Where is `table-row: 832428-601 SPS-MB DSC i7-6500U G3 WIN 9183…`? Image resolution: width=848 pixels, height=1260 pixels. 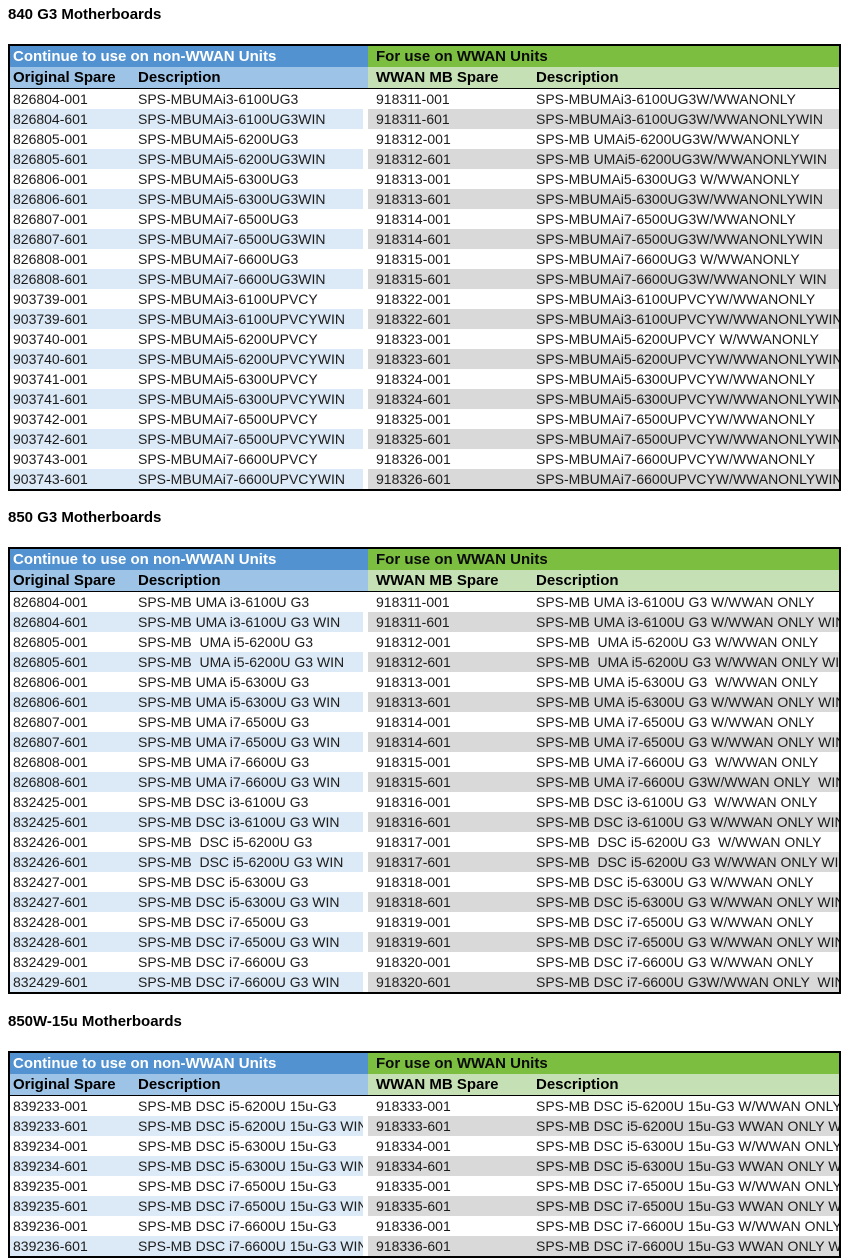 table-row: 832428-601 SPS-MB DSC i7-6500U G3 WIN 9183… is located at coordinates (424, 942).